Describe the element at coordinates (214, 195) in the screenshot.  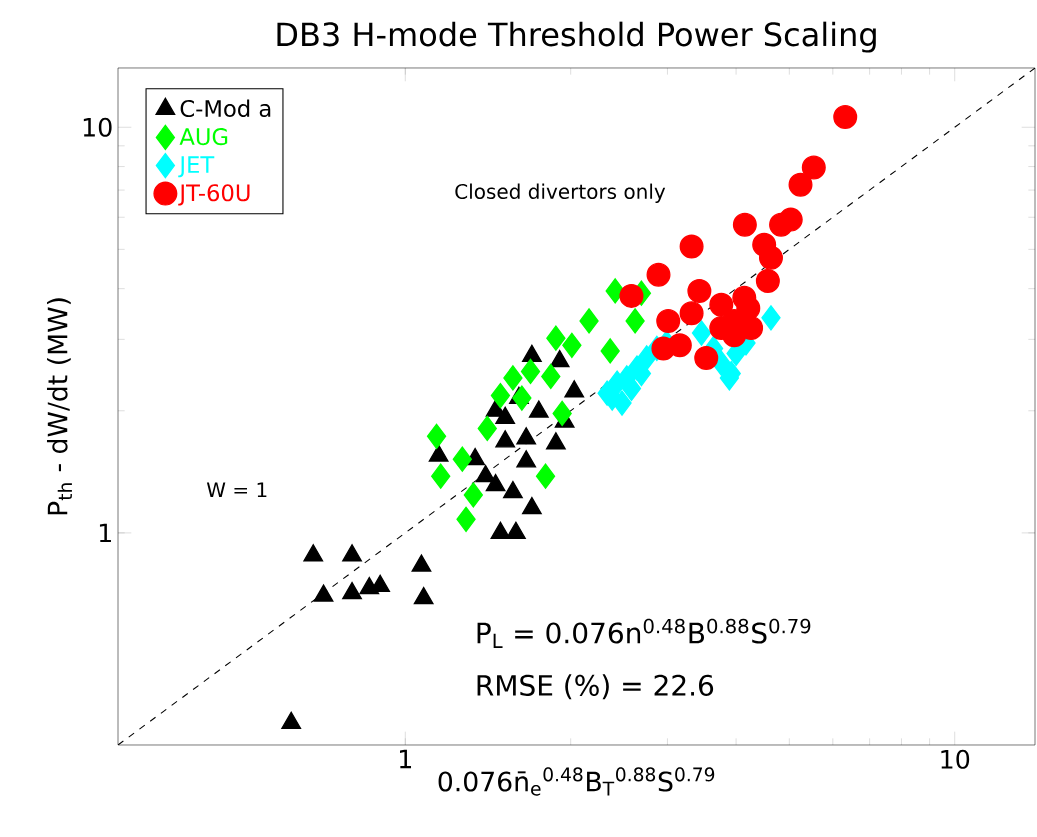
I see `legend-label: JT-60U` at that location.